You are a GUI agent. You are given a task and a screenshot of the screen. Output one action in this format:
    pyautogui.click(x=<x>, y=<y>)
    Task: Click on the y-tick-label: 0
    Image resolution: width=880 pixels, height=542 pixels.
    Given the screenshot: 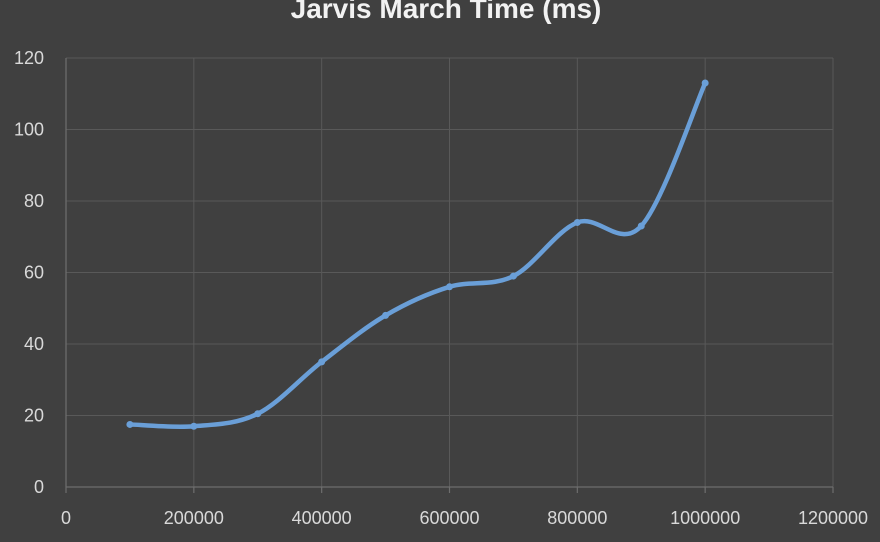 What is the action you would take?
    pyautogui.click(x=39, y=487)
    